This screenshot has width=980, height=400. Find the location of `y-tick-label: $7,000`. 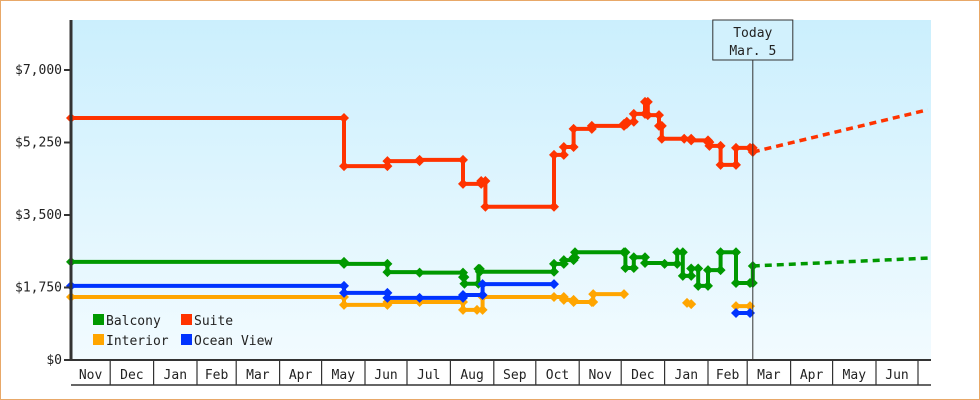

y-tick-label: $7,000 is located at coordinates (38, 70).